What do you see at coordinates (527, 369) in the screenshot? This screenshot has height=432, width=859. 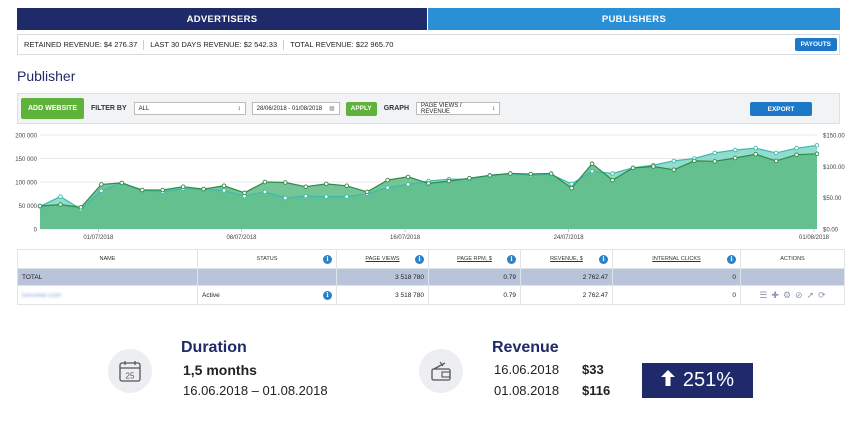 I see `revenue-start-date: 16.06.2018` at bounding box center [527, 369].